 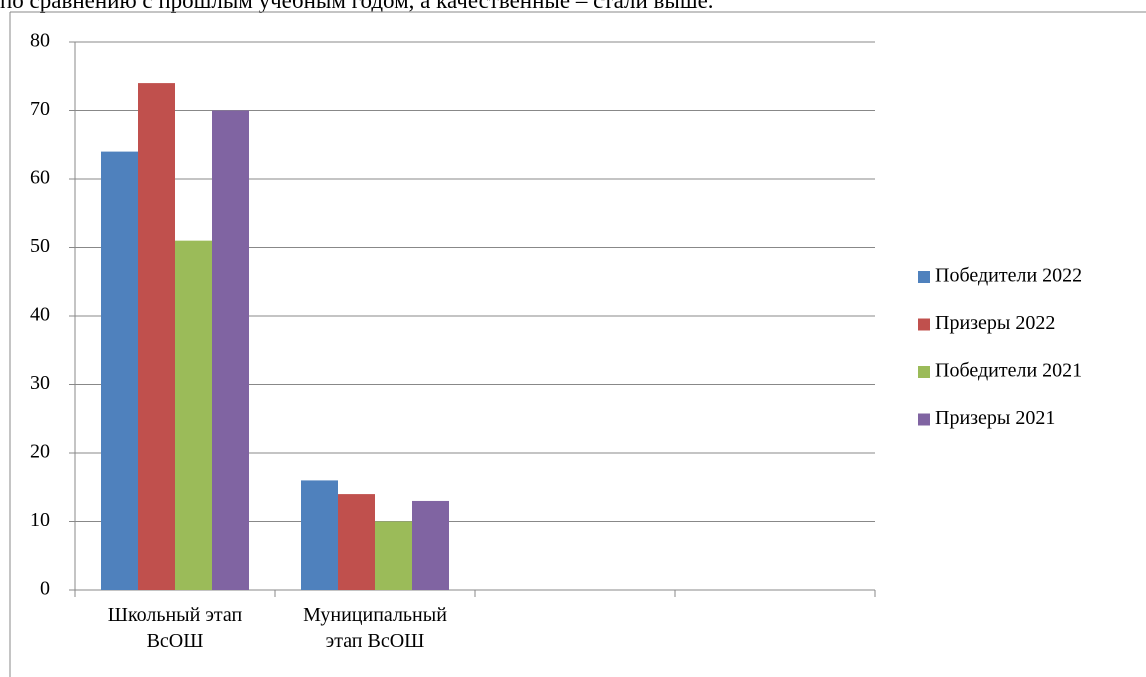 I want to click on y-tick-label: 0, so click(x=45, y=589).